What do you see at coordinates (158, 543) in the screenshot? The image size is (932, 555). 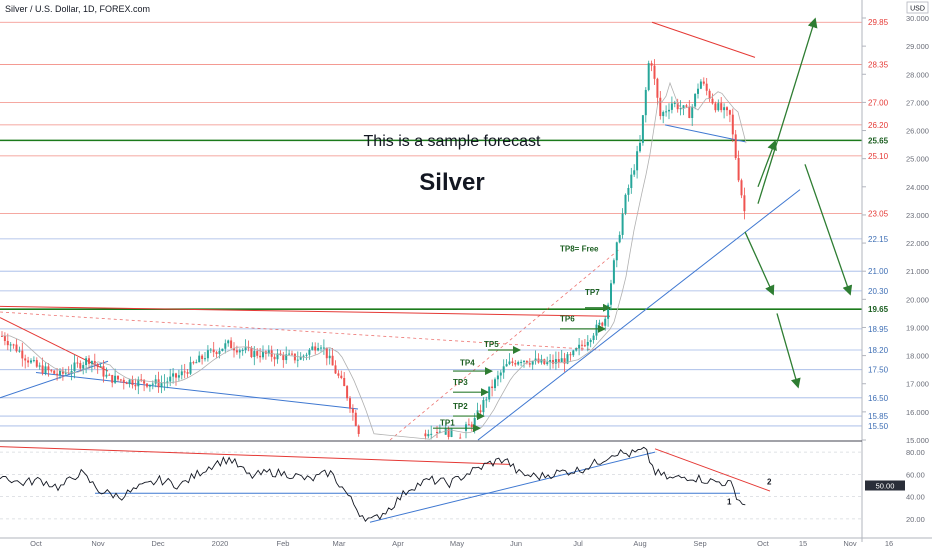 I see `time-tick-label: Dec` at bounding box center [158, 543].